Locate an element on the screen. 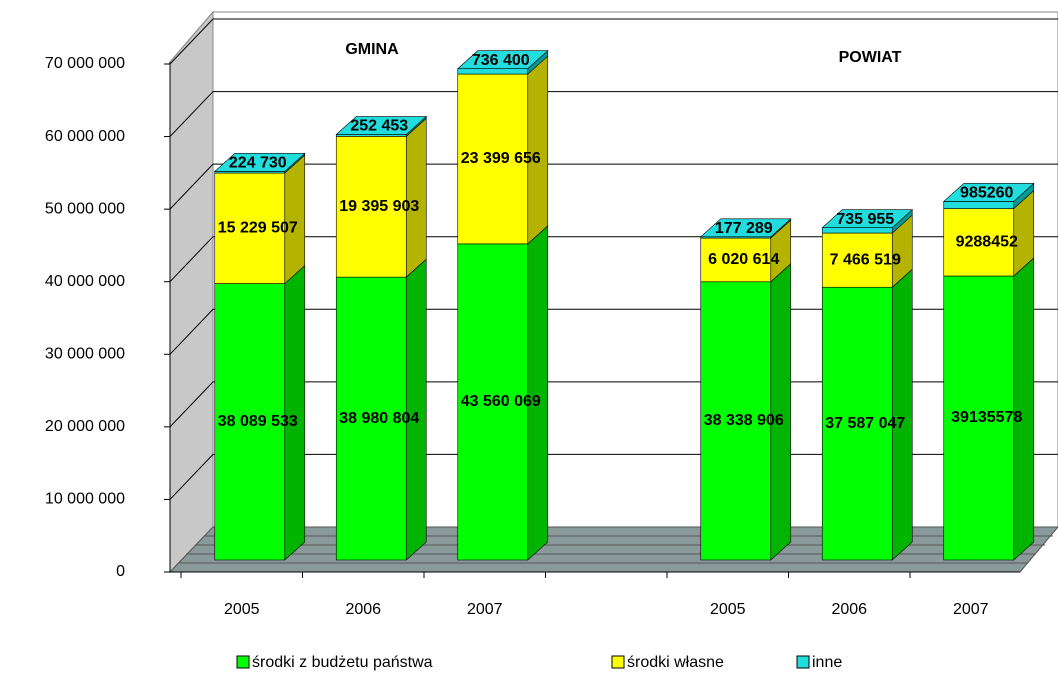 This screenshot has width=1058, height=673. data-label: 38 980 804 is located at coordinates (379, 418).